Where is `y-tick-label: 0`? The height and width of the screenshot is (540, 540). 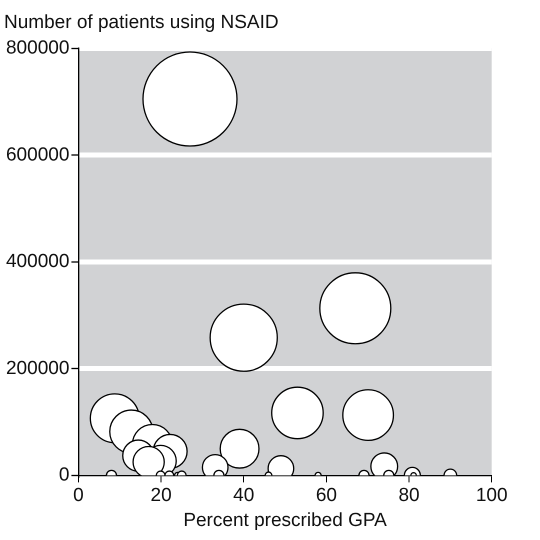 y-tick-label: 0 is located at coordinates (64, 475).